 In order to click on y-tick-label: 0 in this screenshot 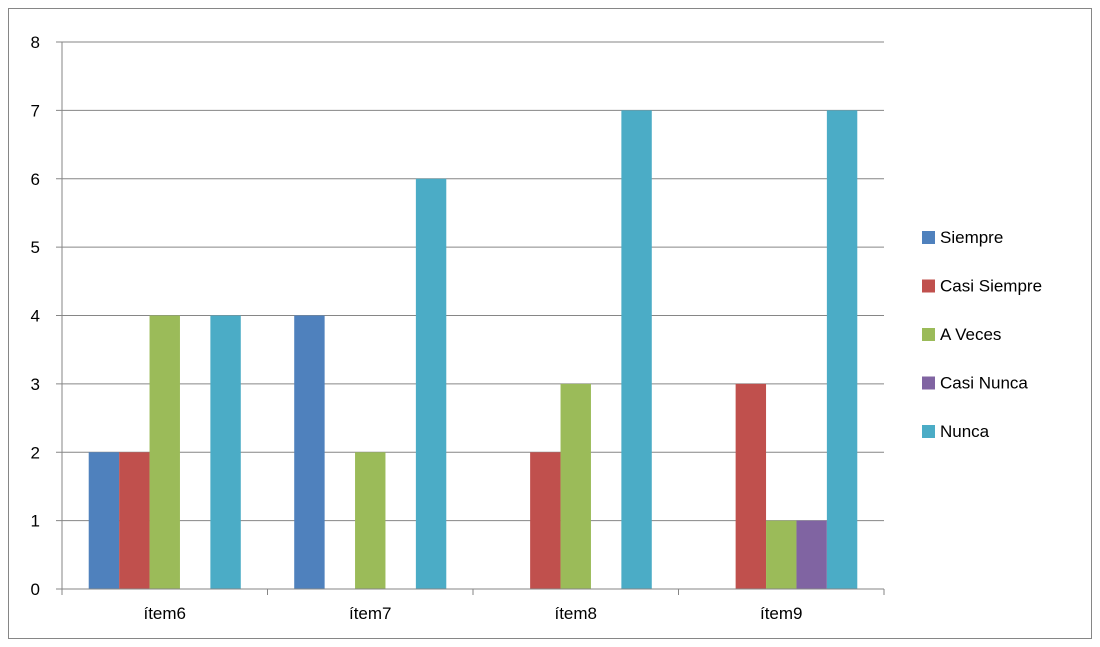, I will do `click(35, 589)`.